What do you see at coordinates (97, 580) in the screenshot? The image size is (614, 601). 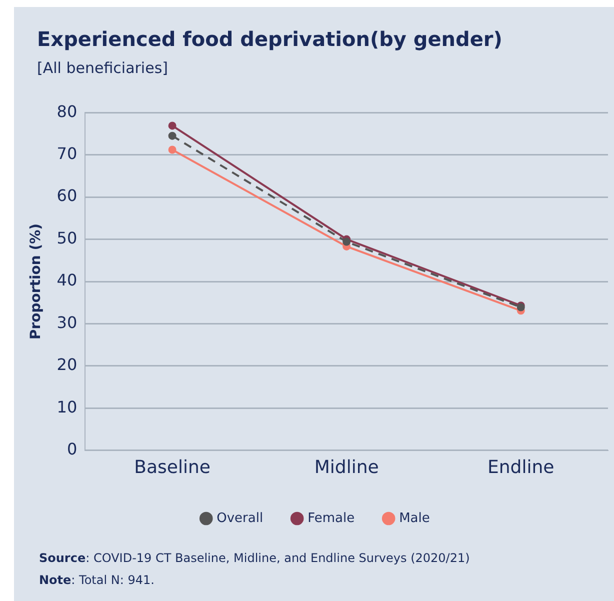 I see `text: Note: Total N: 941.` at bounding box center [97, 580].